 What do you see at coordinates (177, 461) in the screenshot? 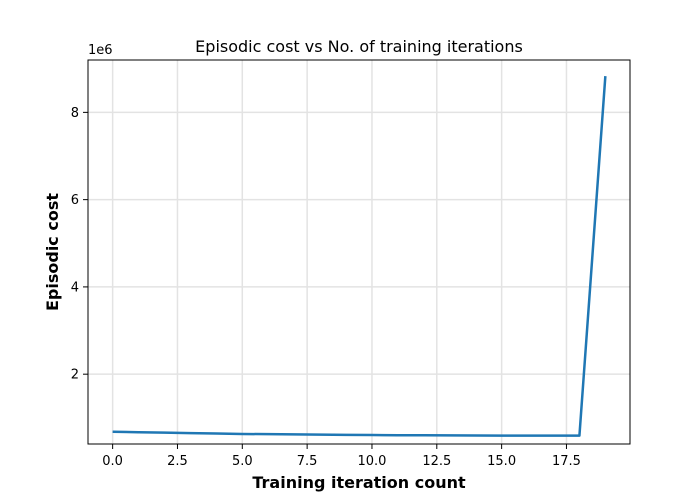
I see `x-tick-label: 2.5` at bounding box center [177, 461].